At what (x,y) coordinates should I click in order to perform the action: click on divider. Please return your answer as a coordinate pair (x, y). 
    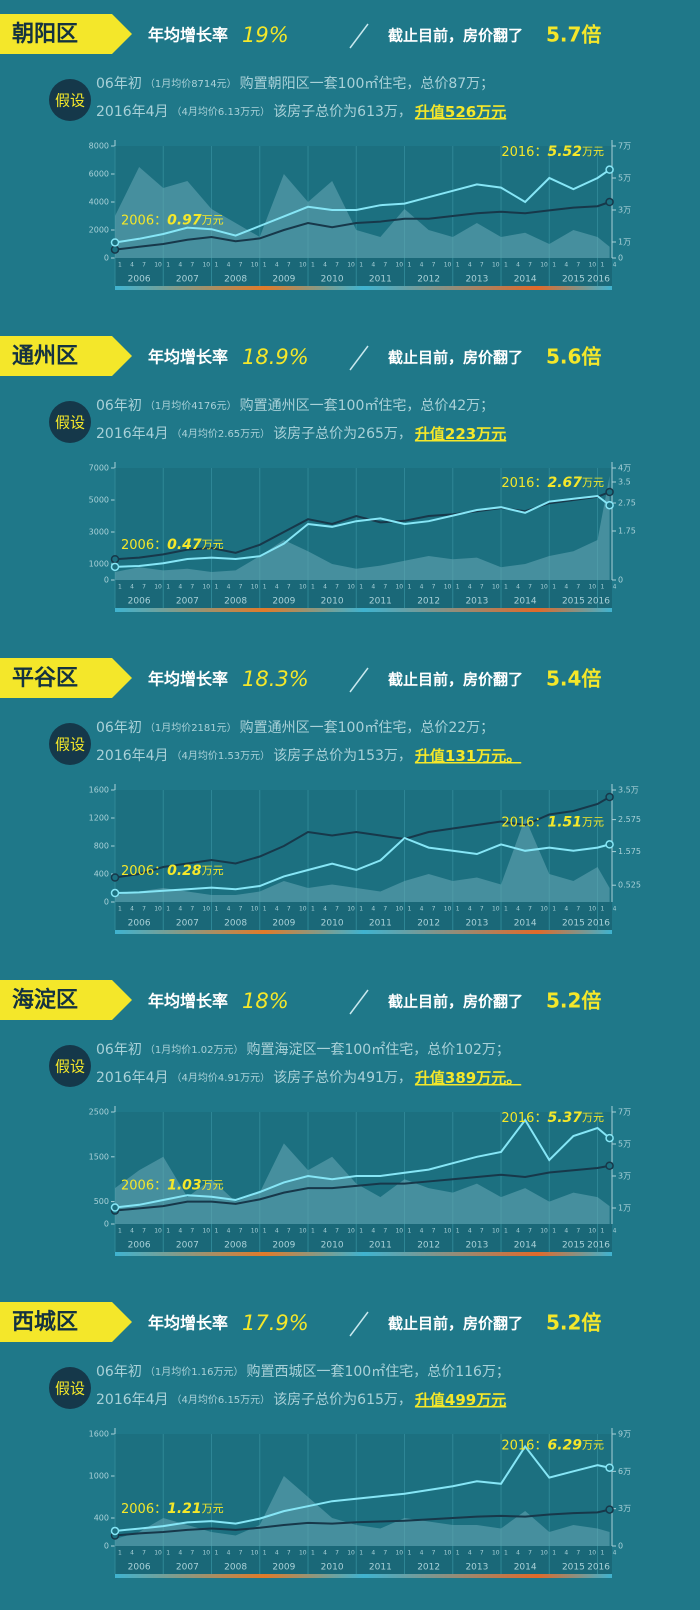
    Looking at the image, I should click on (359, 36).